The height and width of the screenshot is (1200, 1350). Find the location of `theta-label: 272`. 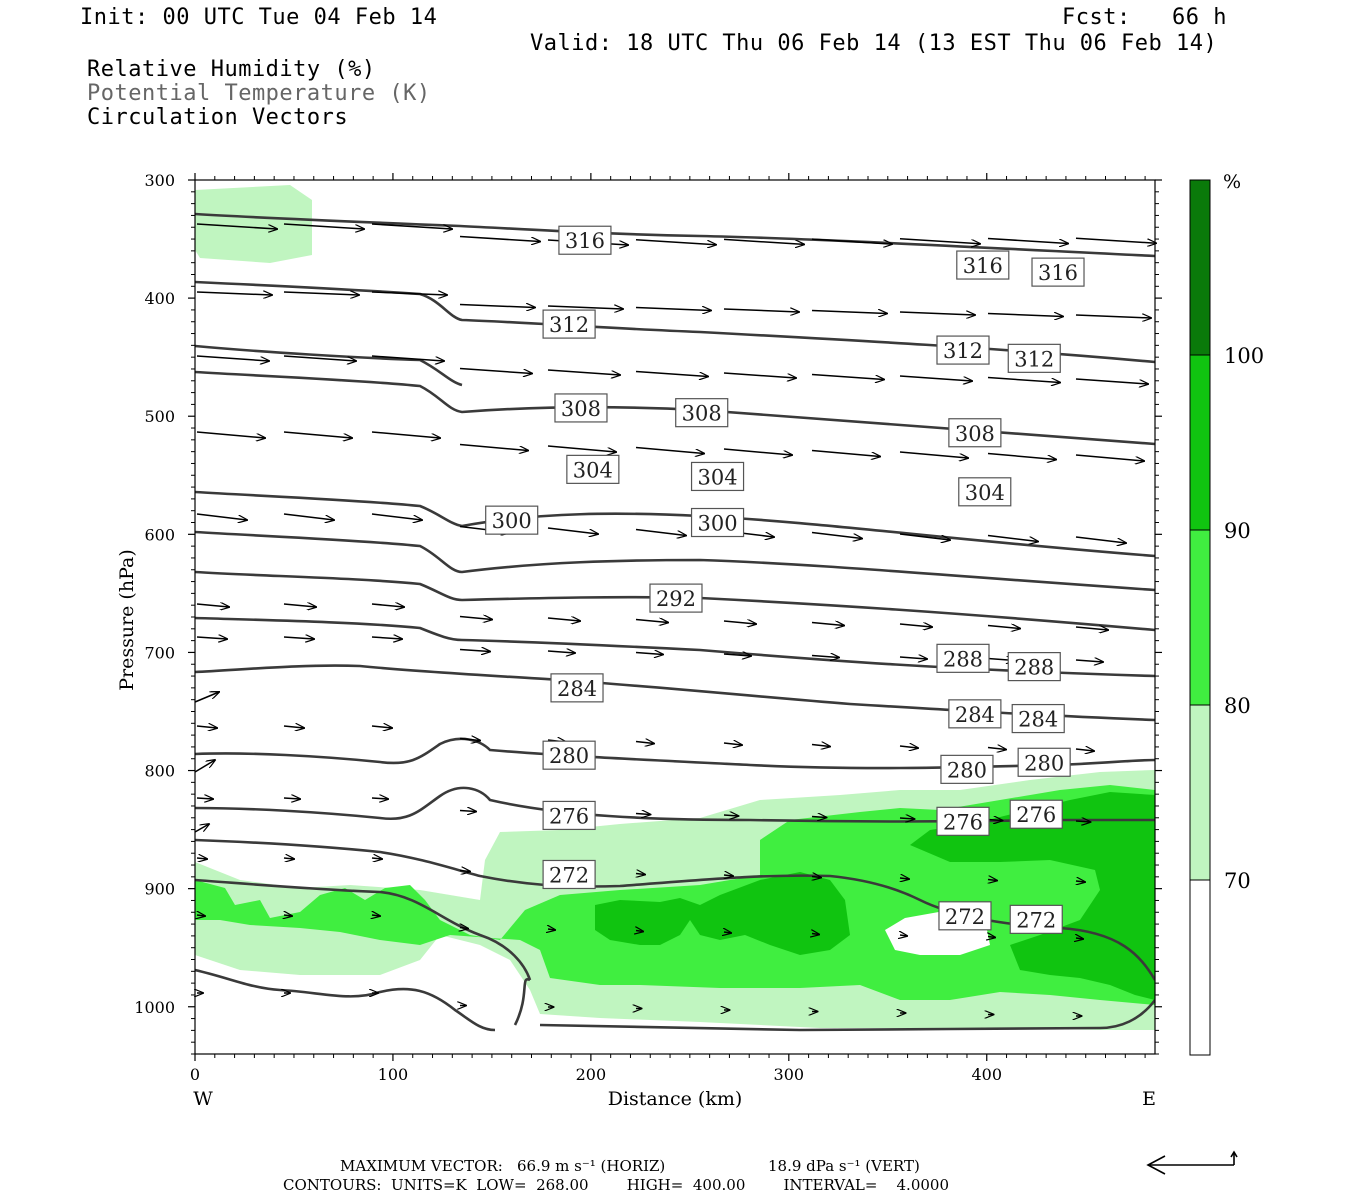

theta-label: 272 is located at coordinates (1036, 920).